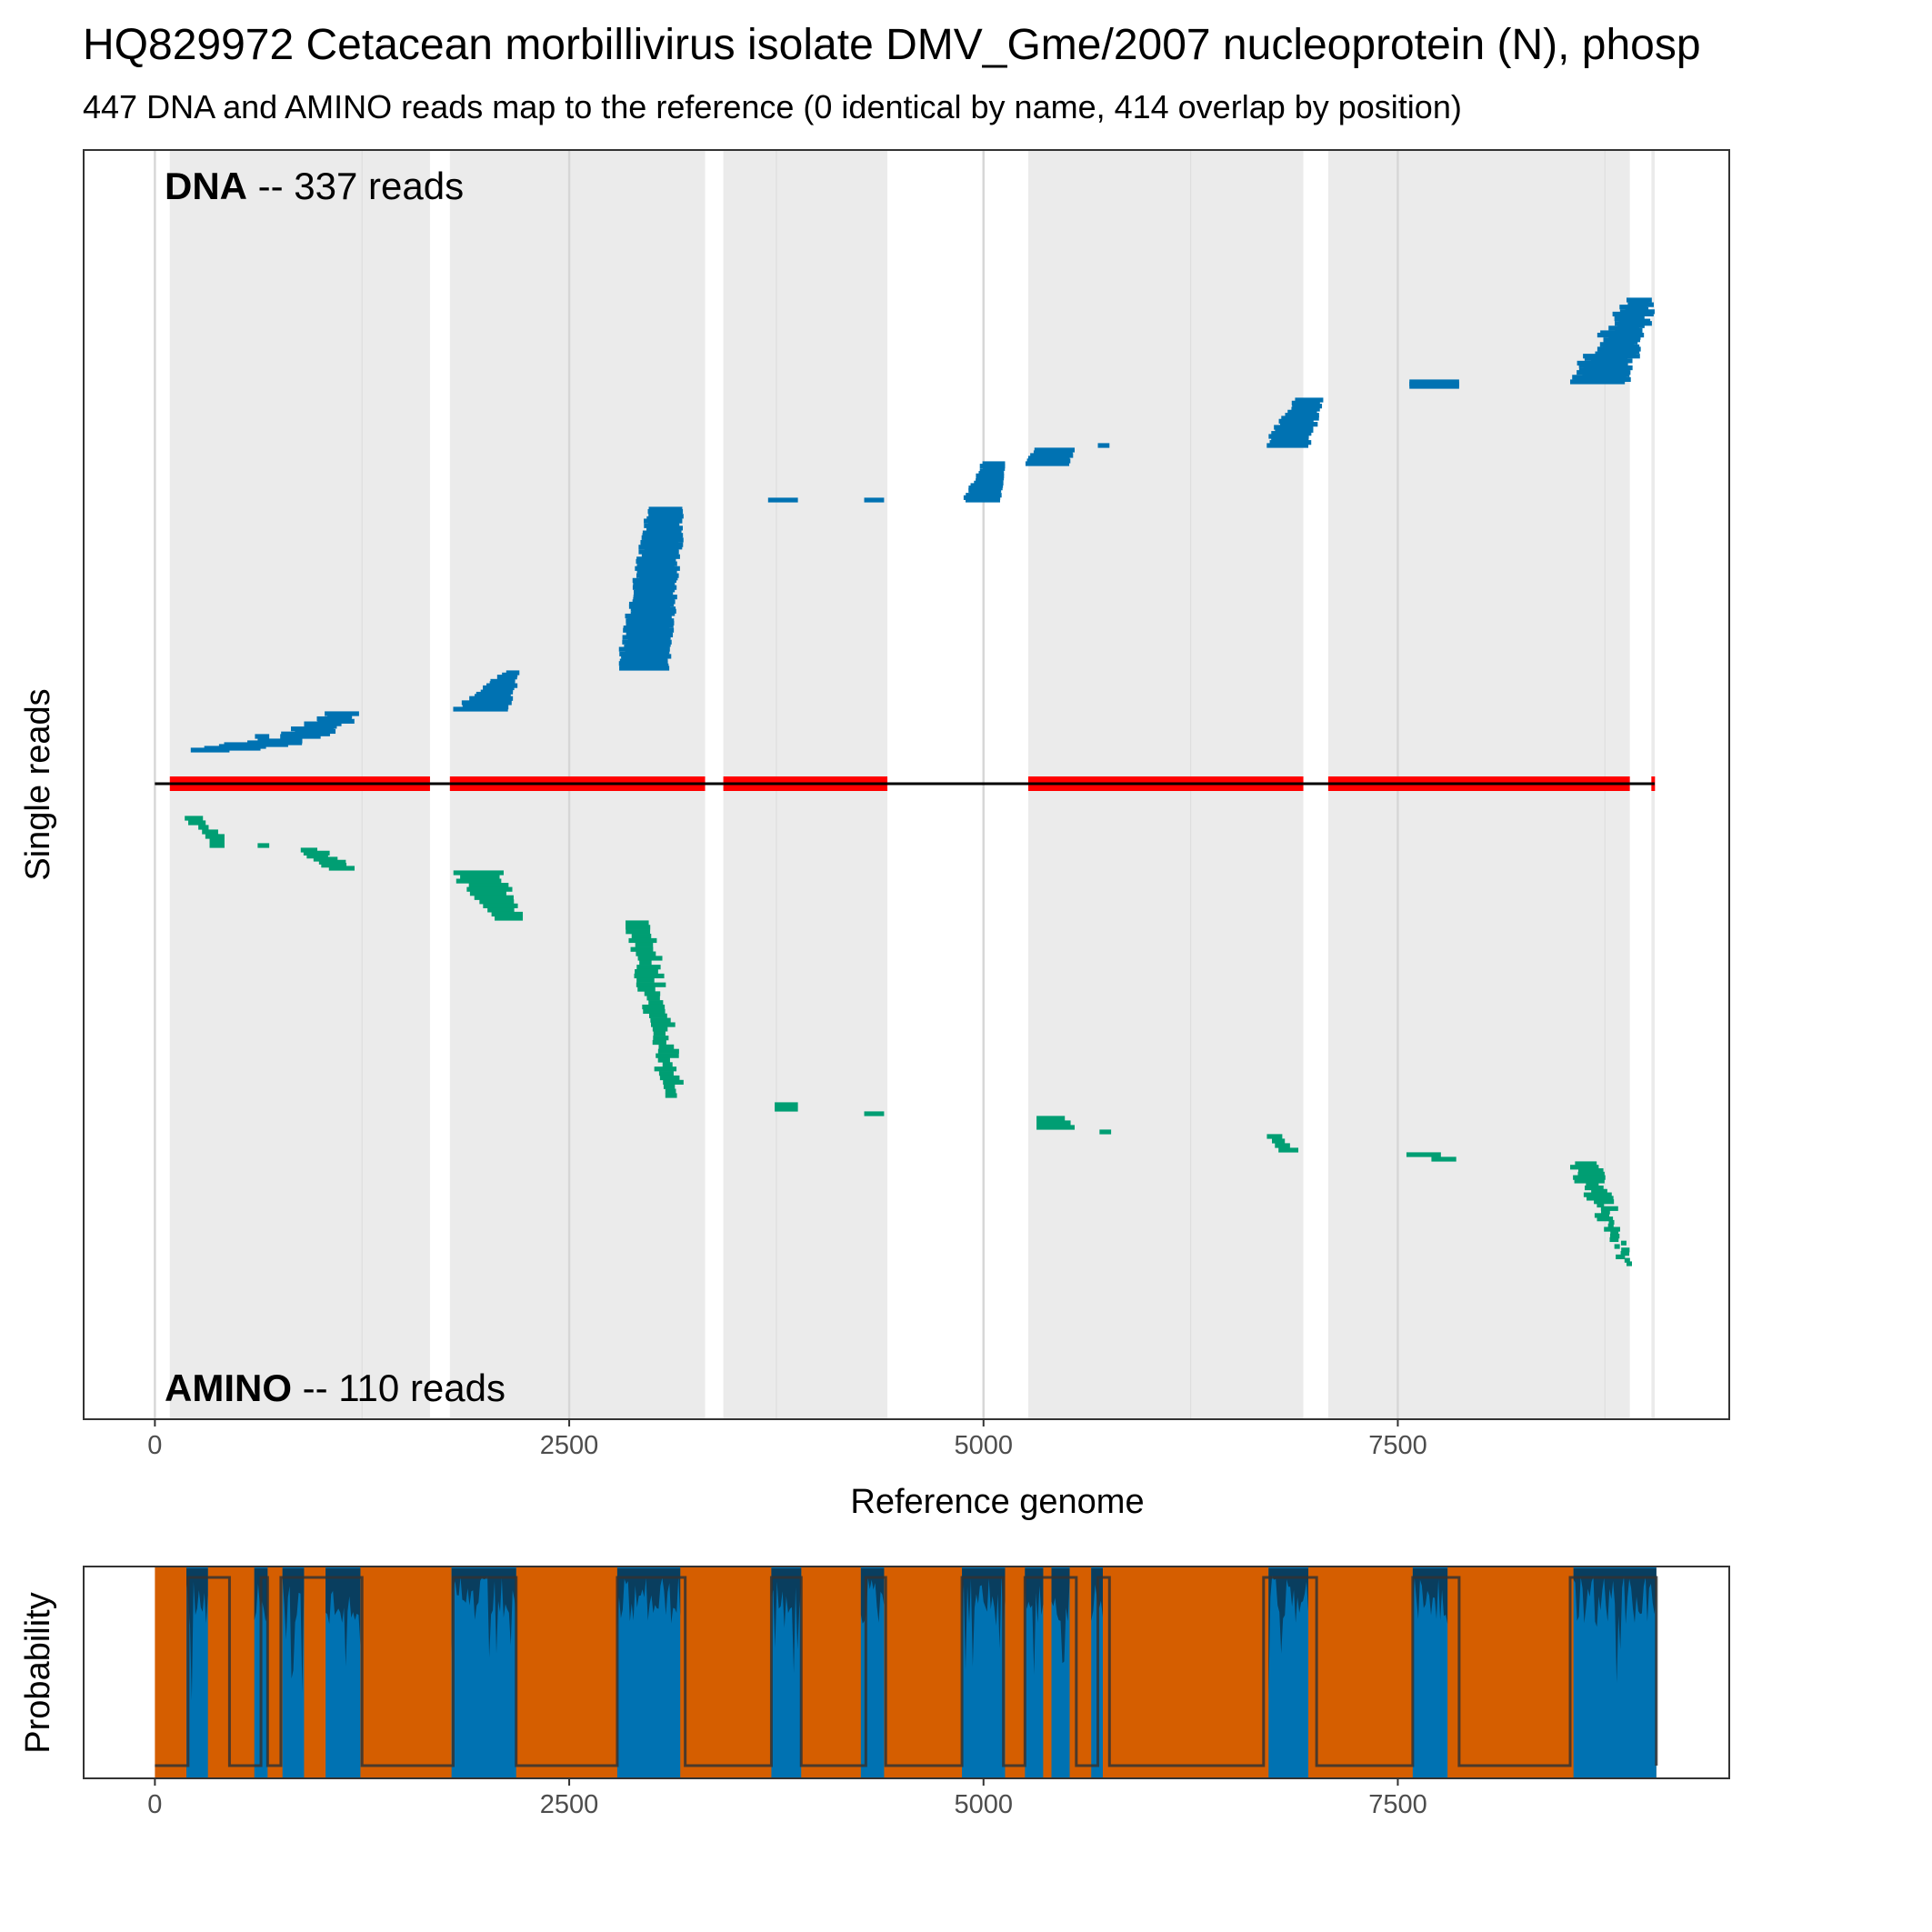 The width and height of the screenshot is (1932, 1932). Describe the element at coordinates (569, 1804) in the screenshot. I see `x-tick-label: 2500` at that location.